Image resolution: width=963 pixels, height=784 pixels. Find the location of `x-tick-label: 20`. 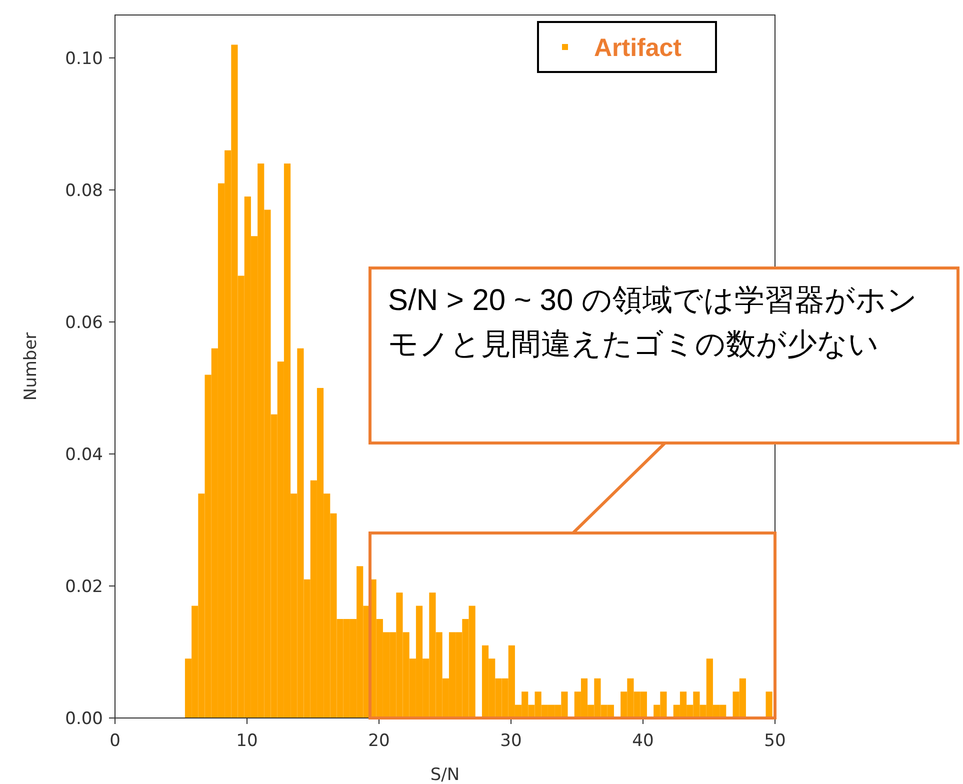

x-tick-label: 20 is located at coordinates (379, 741).